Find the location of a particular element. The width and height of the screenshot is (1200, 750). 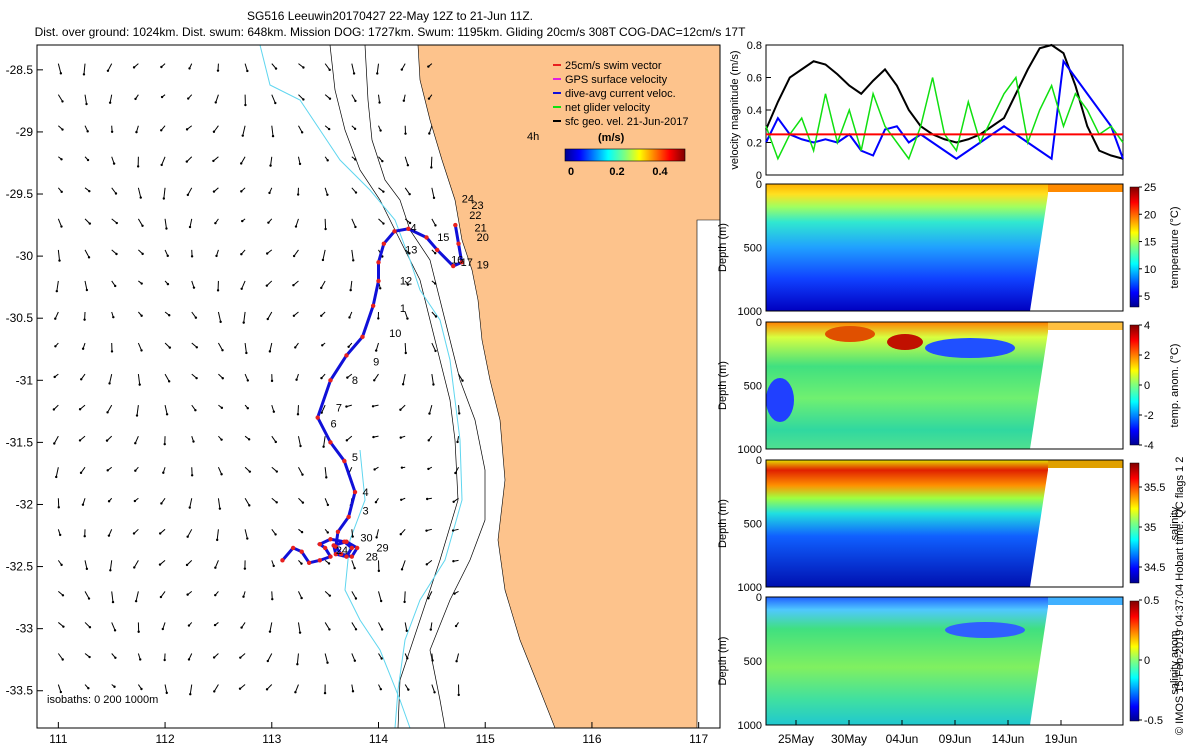

map-ytick-label: -33.5 is located at coordinates (20, 691).